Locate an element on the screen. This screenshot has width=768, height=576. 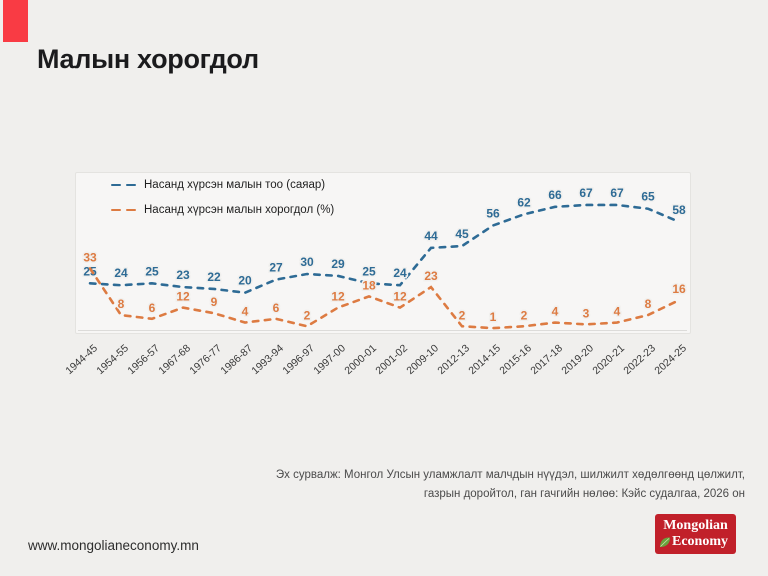
data-label: 62 is located at coordinates (524, 202).